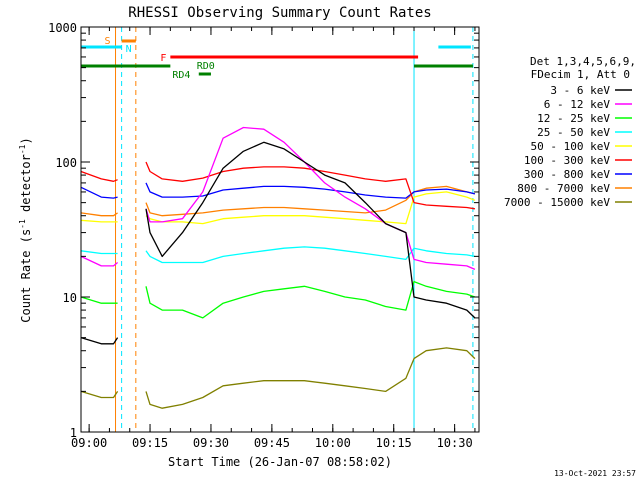 The width and height of the screenshot is (640, 480). I want to click on x-tick-label-5: 10:15, so click(394, 443).